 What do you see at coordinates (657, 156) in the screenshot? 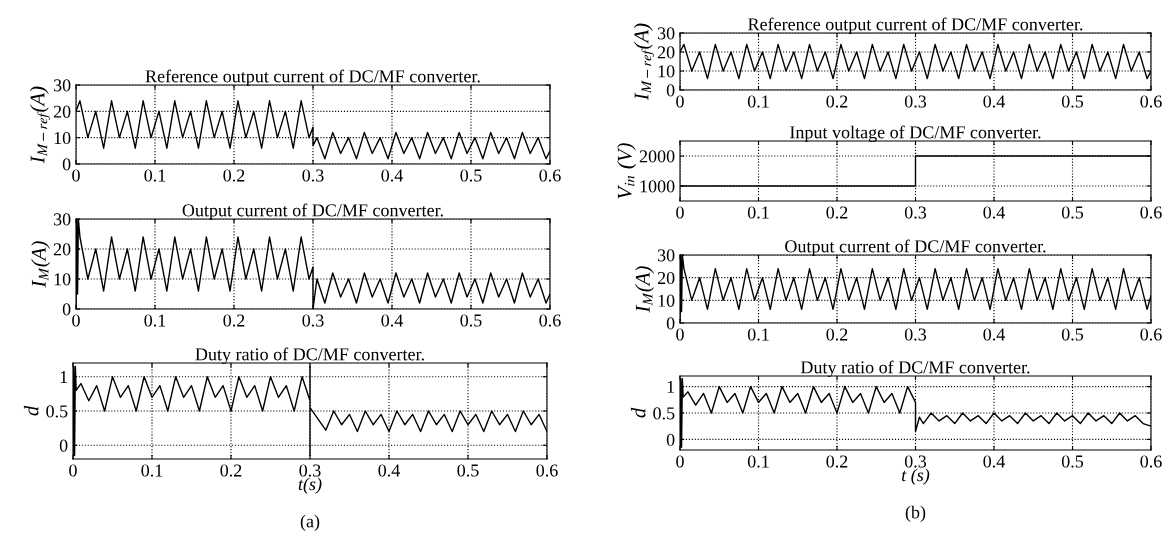
I see `y-tick-label: 2000` at bounding box center [657, 156].